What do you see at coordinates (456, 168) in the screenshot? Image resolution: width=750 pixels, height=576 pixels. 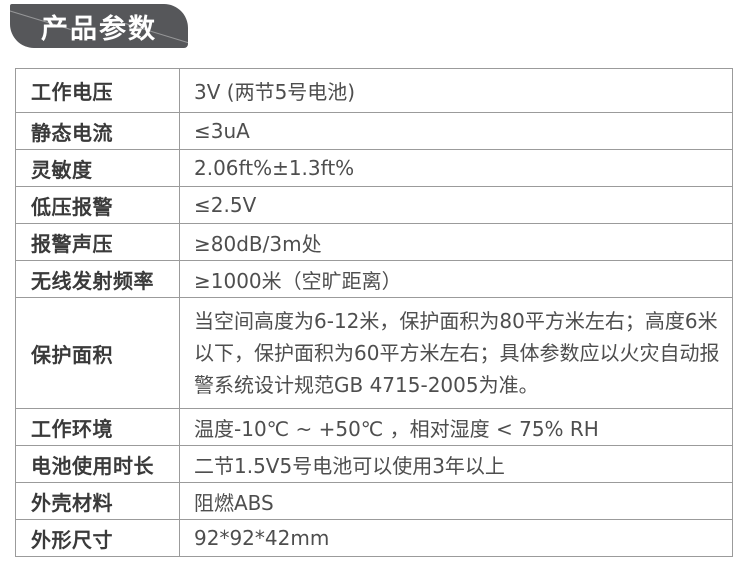 I see `spec-value: 2.06ft%±1.3ft%` at bounding box center [456, 168].